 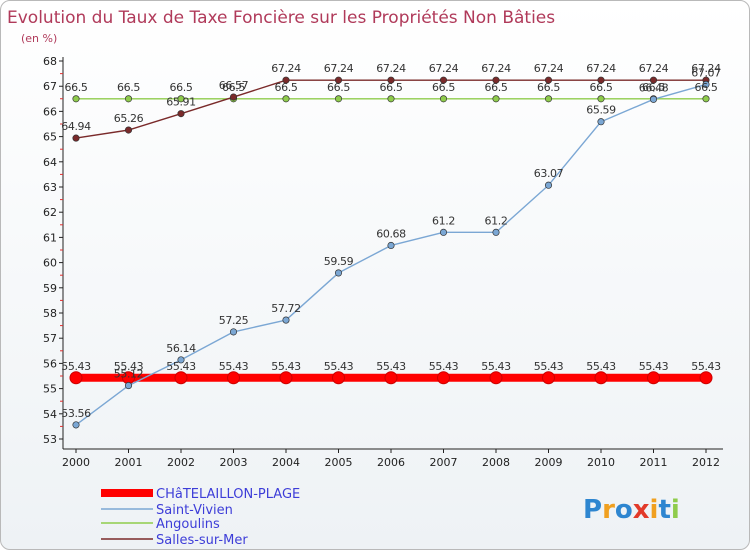 I want to click on x-tick-label: 2010, so click(x=601, y=462).